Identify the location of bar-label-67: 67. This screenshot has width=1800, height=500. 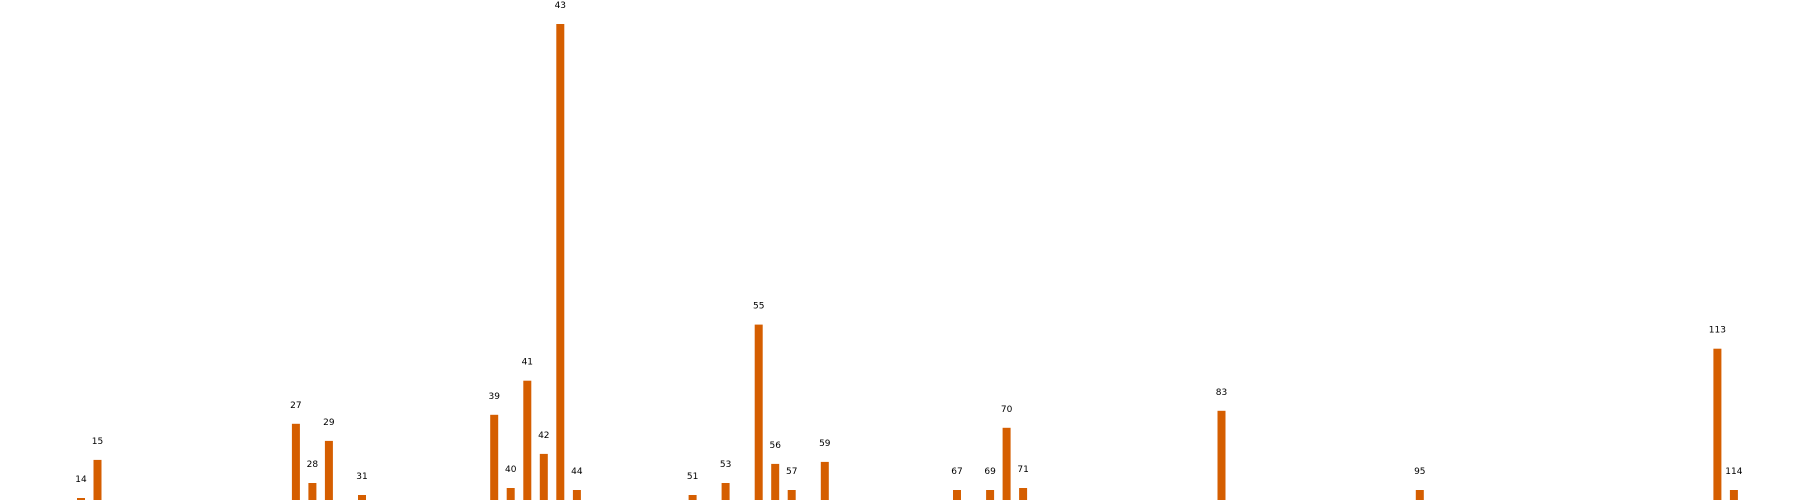
(956, 472).